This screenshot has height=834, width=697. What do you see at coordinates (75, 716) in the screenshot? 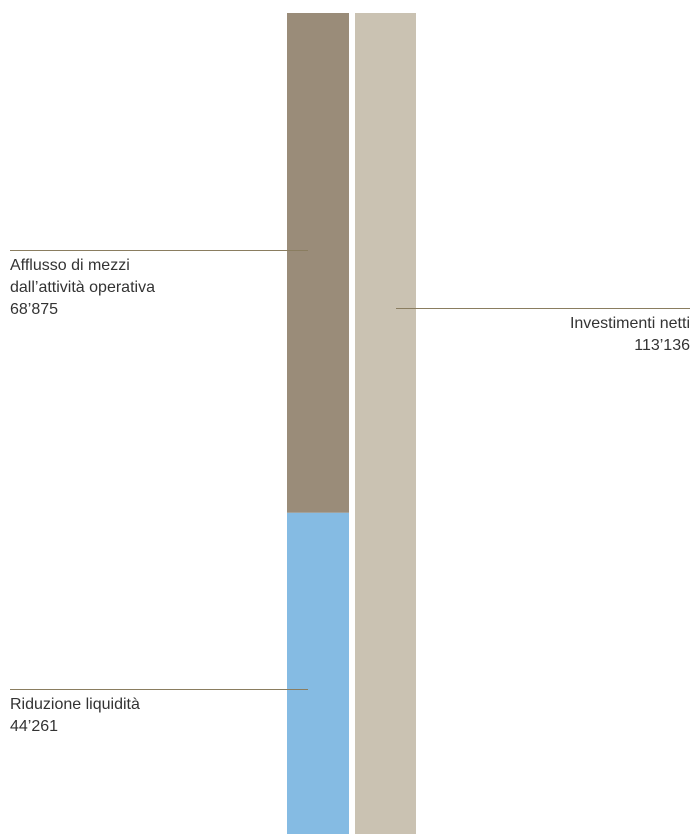
I see `label-liquidity-reduction: Riduzione liquidità 44’261` at bounding box center [75, 716].